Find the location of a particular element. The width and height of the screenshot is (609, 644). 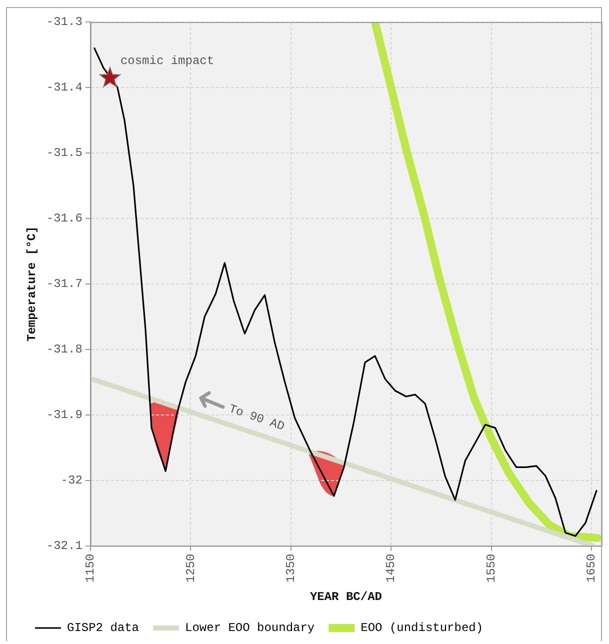

x-tick-label: 1350 is located at coordinates (291, 568).